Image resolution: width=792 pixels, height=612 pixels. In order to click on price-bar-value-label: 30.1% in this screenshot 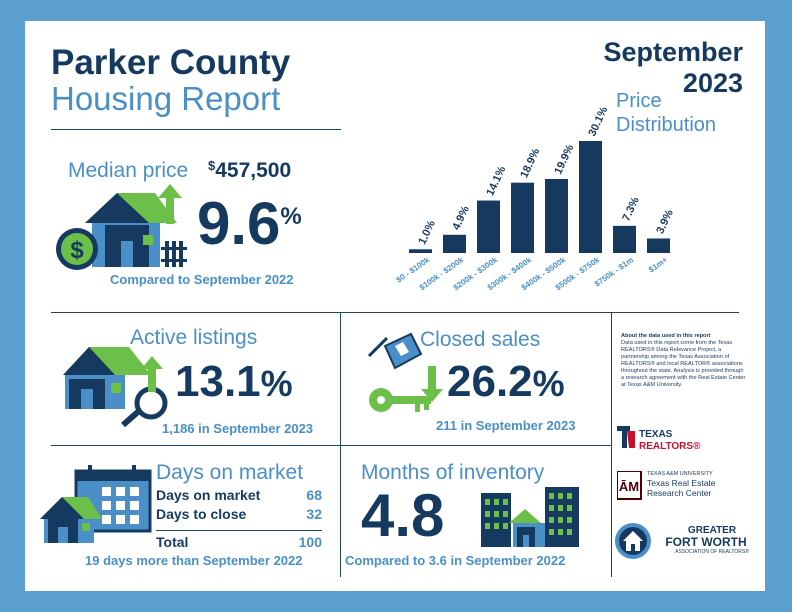, I will do `click(598, 122)`.